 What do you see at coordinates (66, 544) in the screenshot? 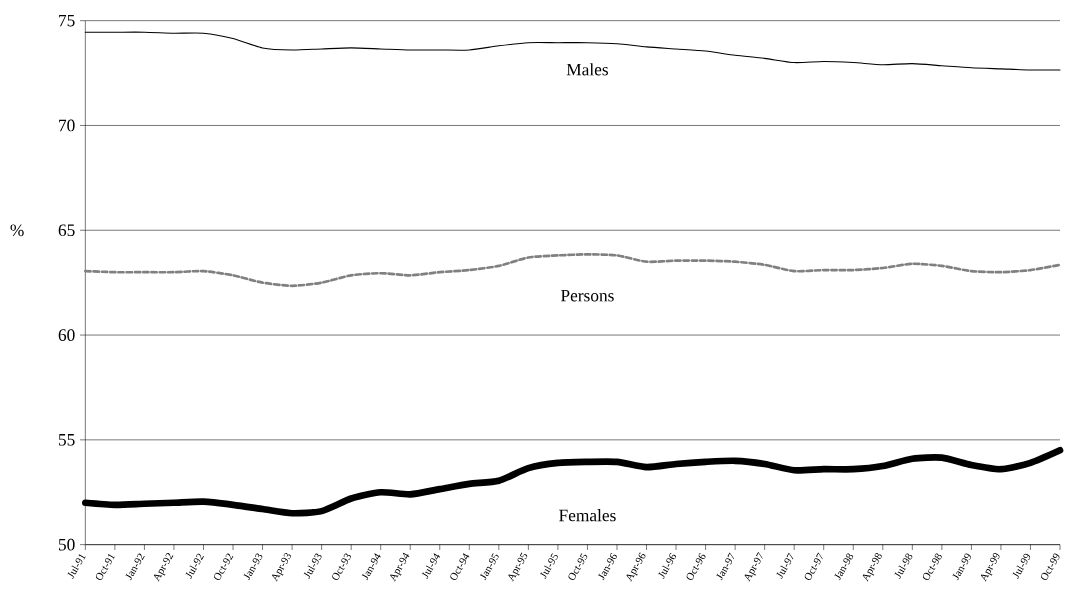
I see `y-tick-label: 50` at bounding box center [66, 544].